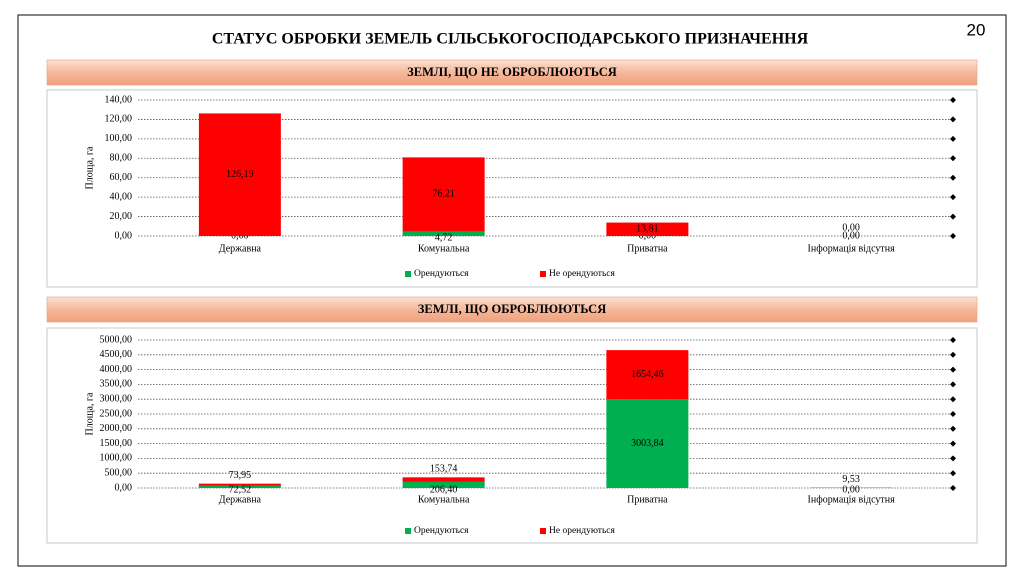 Image resolution: width=1024 pixels, height=574 pixels. What do you see at coordinates (121, 196) in the screenshot?
I see `y-tick-label: 40,00` at bounding box center [121, 196].